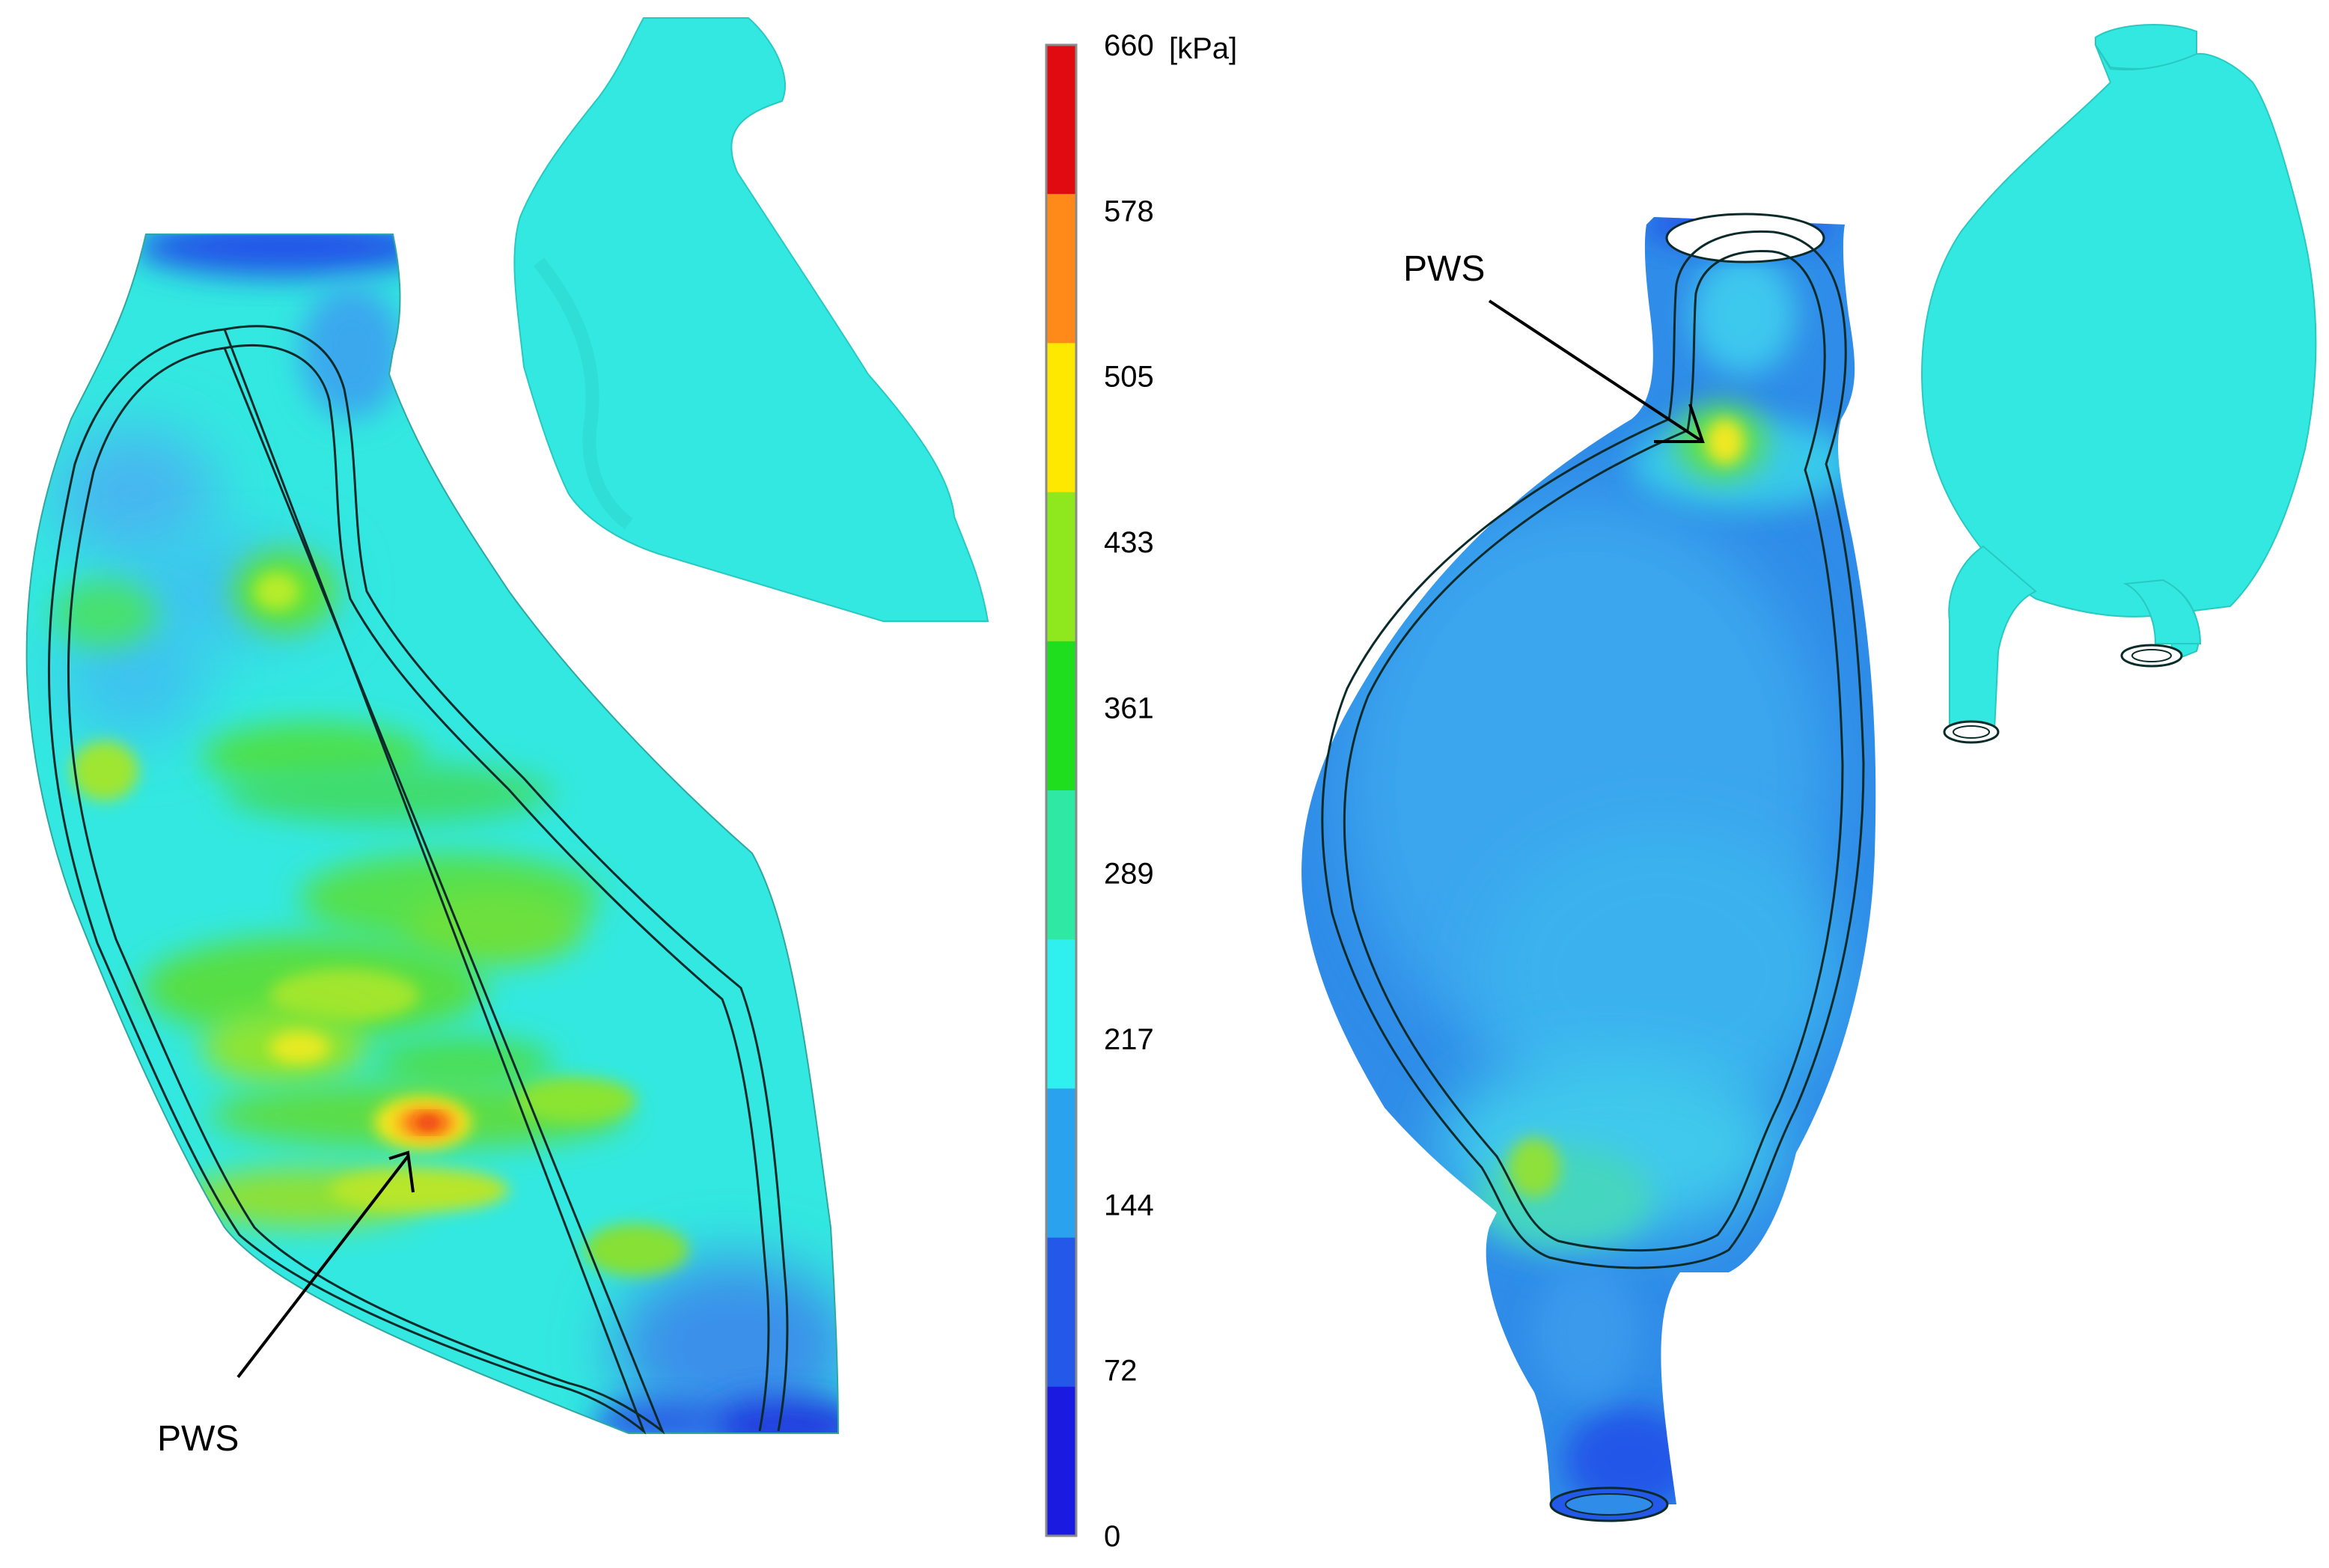  I want to click on right-wall-inner-contour, so click(1593, 750).